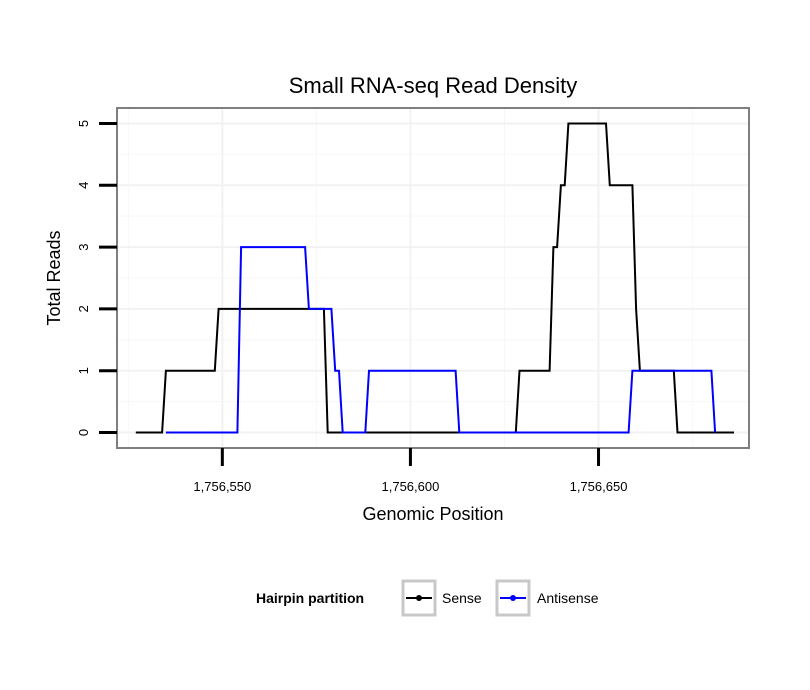  What do you see at coordinates (568, 598) in the screenshot?
I see `legend-label-antisense: Antisense` at bounding box center [568, 598].